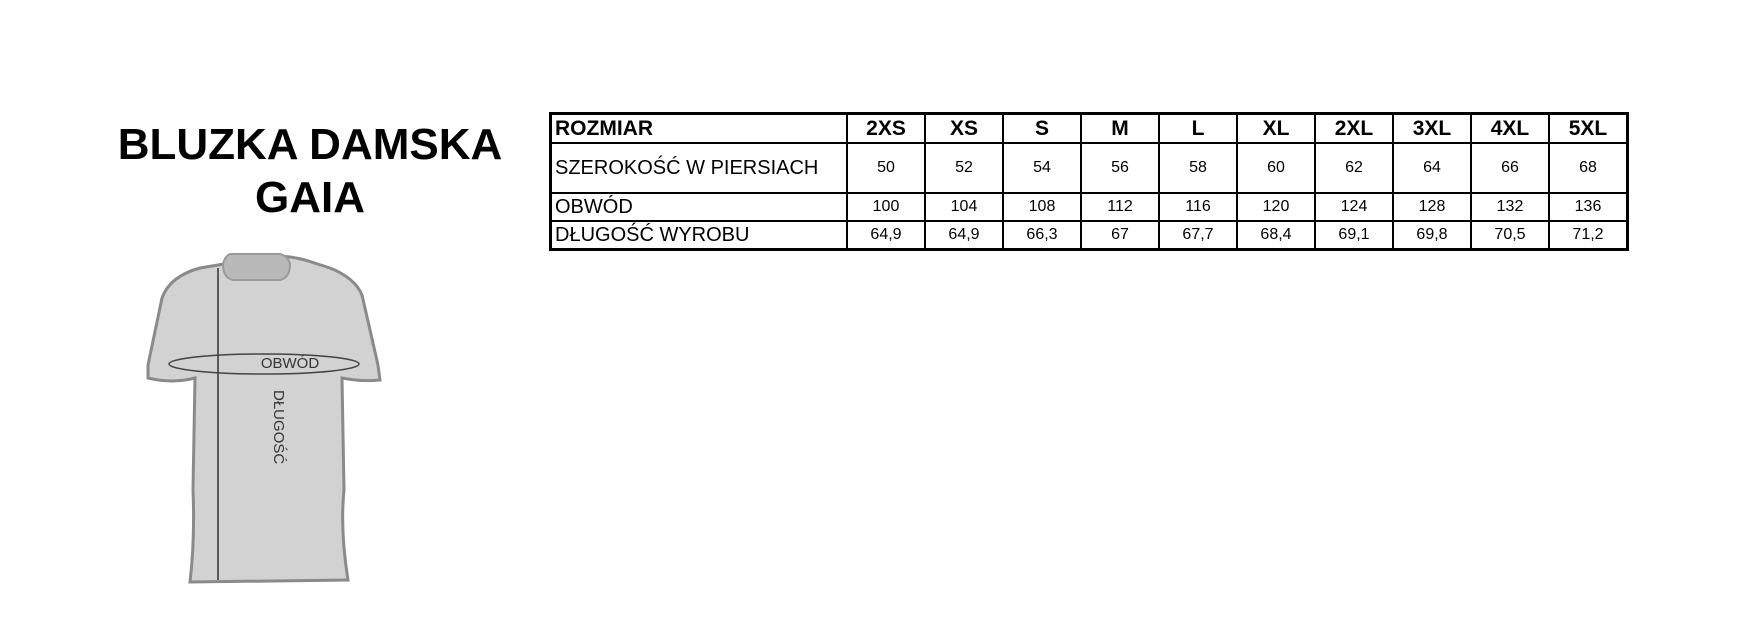 The height and width of the screenshot is (622, 1754). What do you see at coordinates (1588, 168) in the screenshot?
I see `table-cell: 68` at bounding box center [1588, 168].